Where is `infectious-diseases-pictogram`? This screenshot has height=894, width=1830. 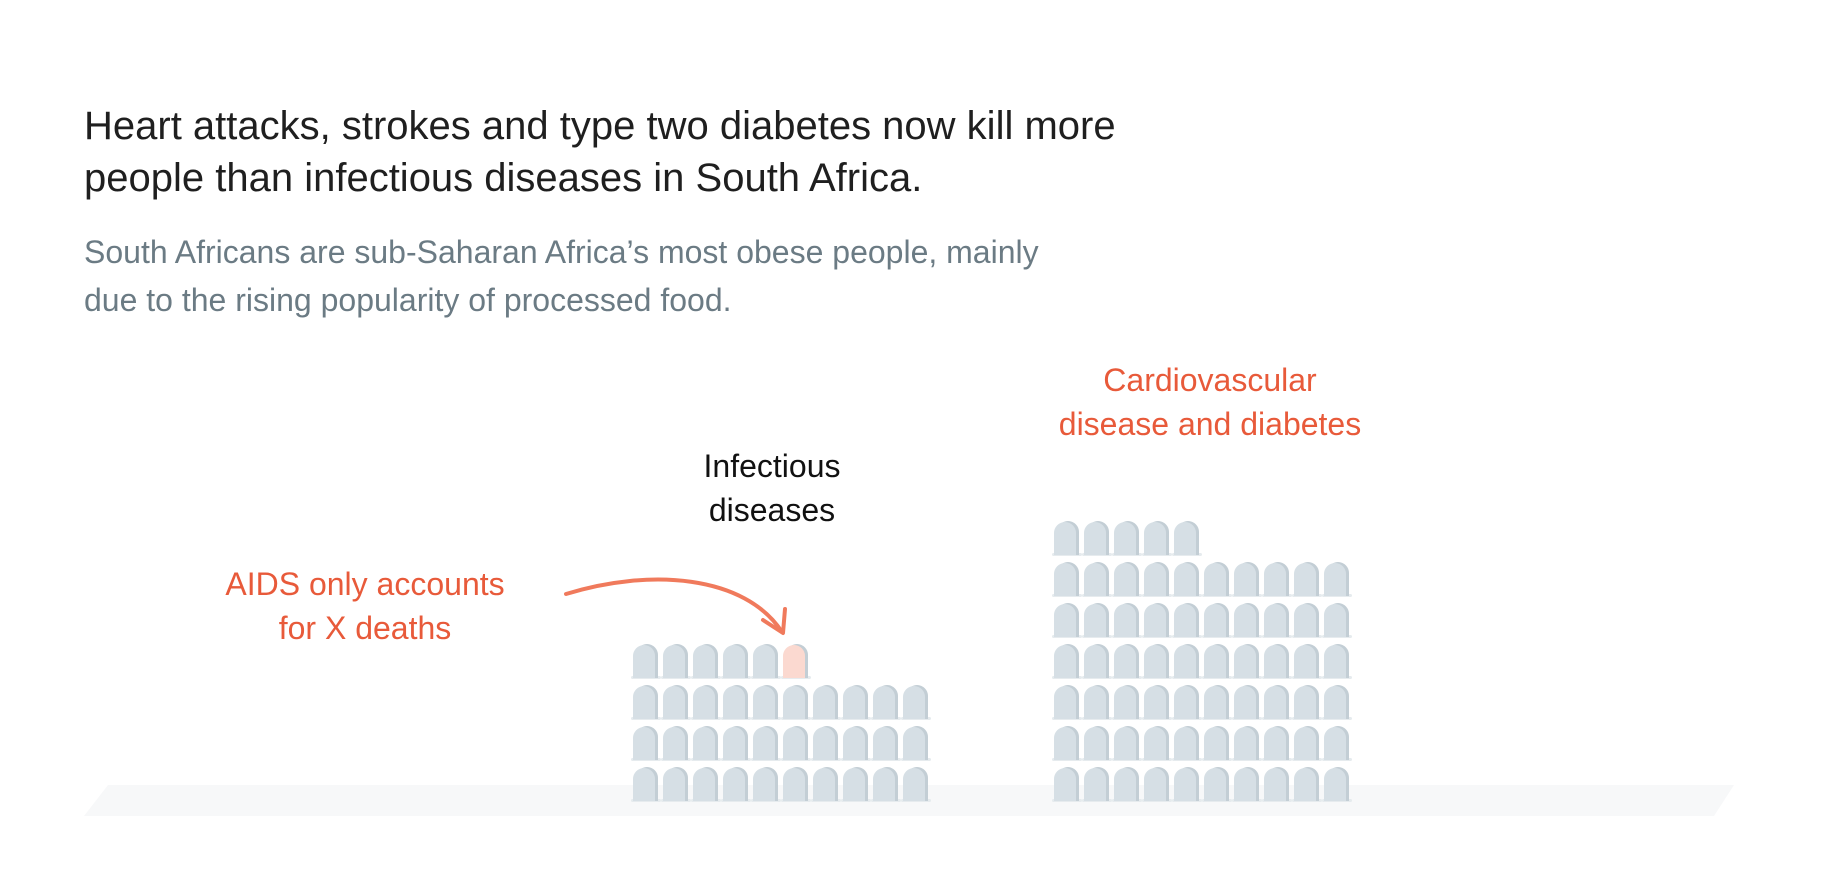
infectious-diseases-pictogram is located at coordinates (781, 723).